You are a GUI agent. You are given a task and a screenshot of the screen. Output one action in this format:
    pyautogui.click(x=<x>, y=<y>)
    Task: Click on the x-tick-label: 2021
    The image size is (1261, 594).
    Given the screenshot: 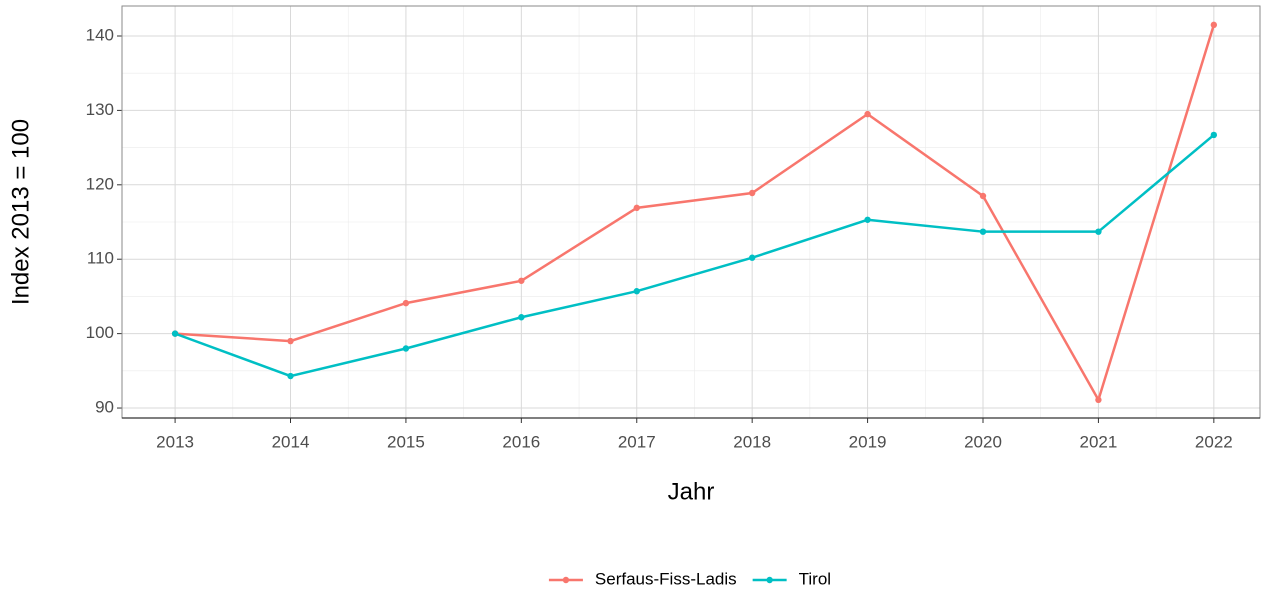 What is the action you would take?
    pyautogui.click(x=1099, y=441)
    